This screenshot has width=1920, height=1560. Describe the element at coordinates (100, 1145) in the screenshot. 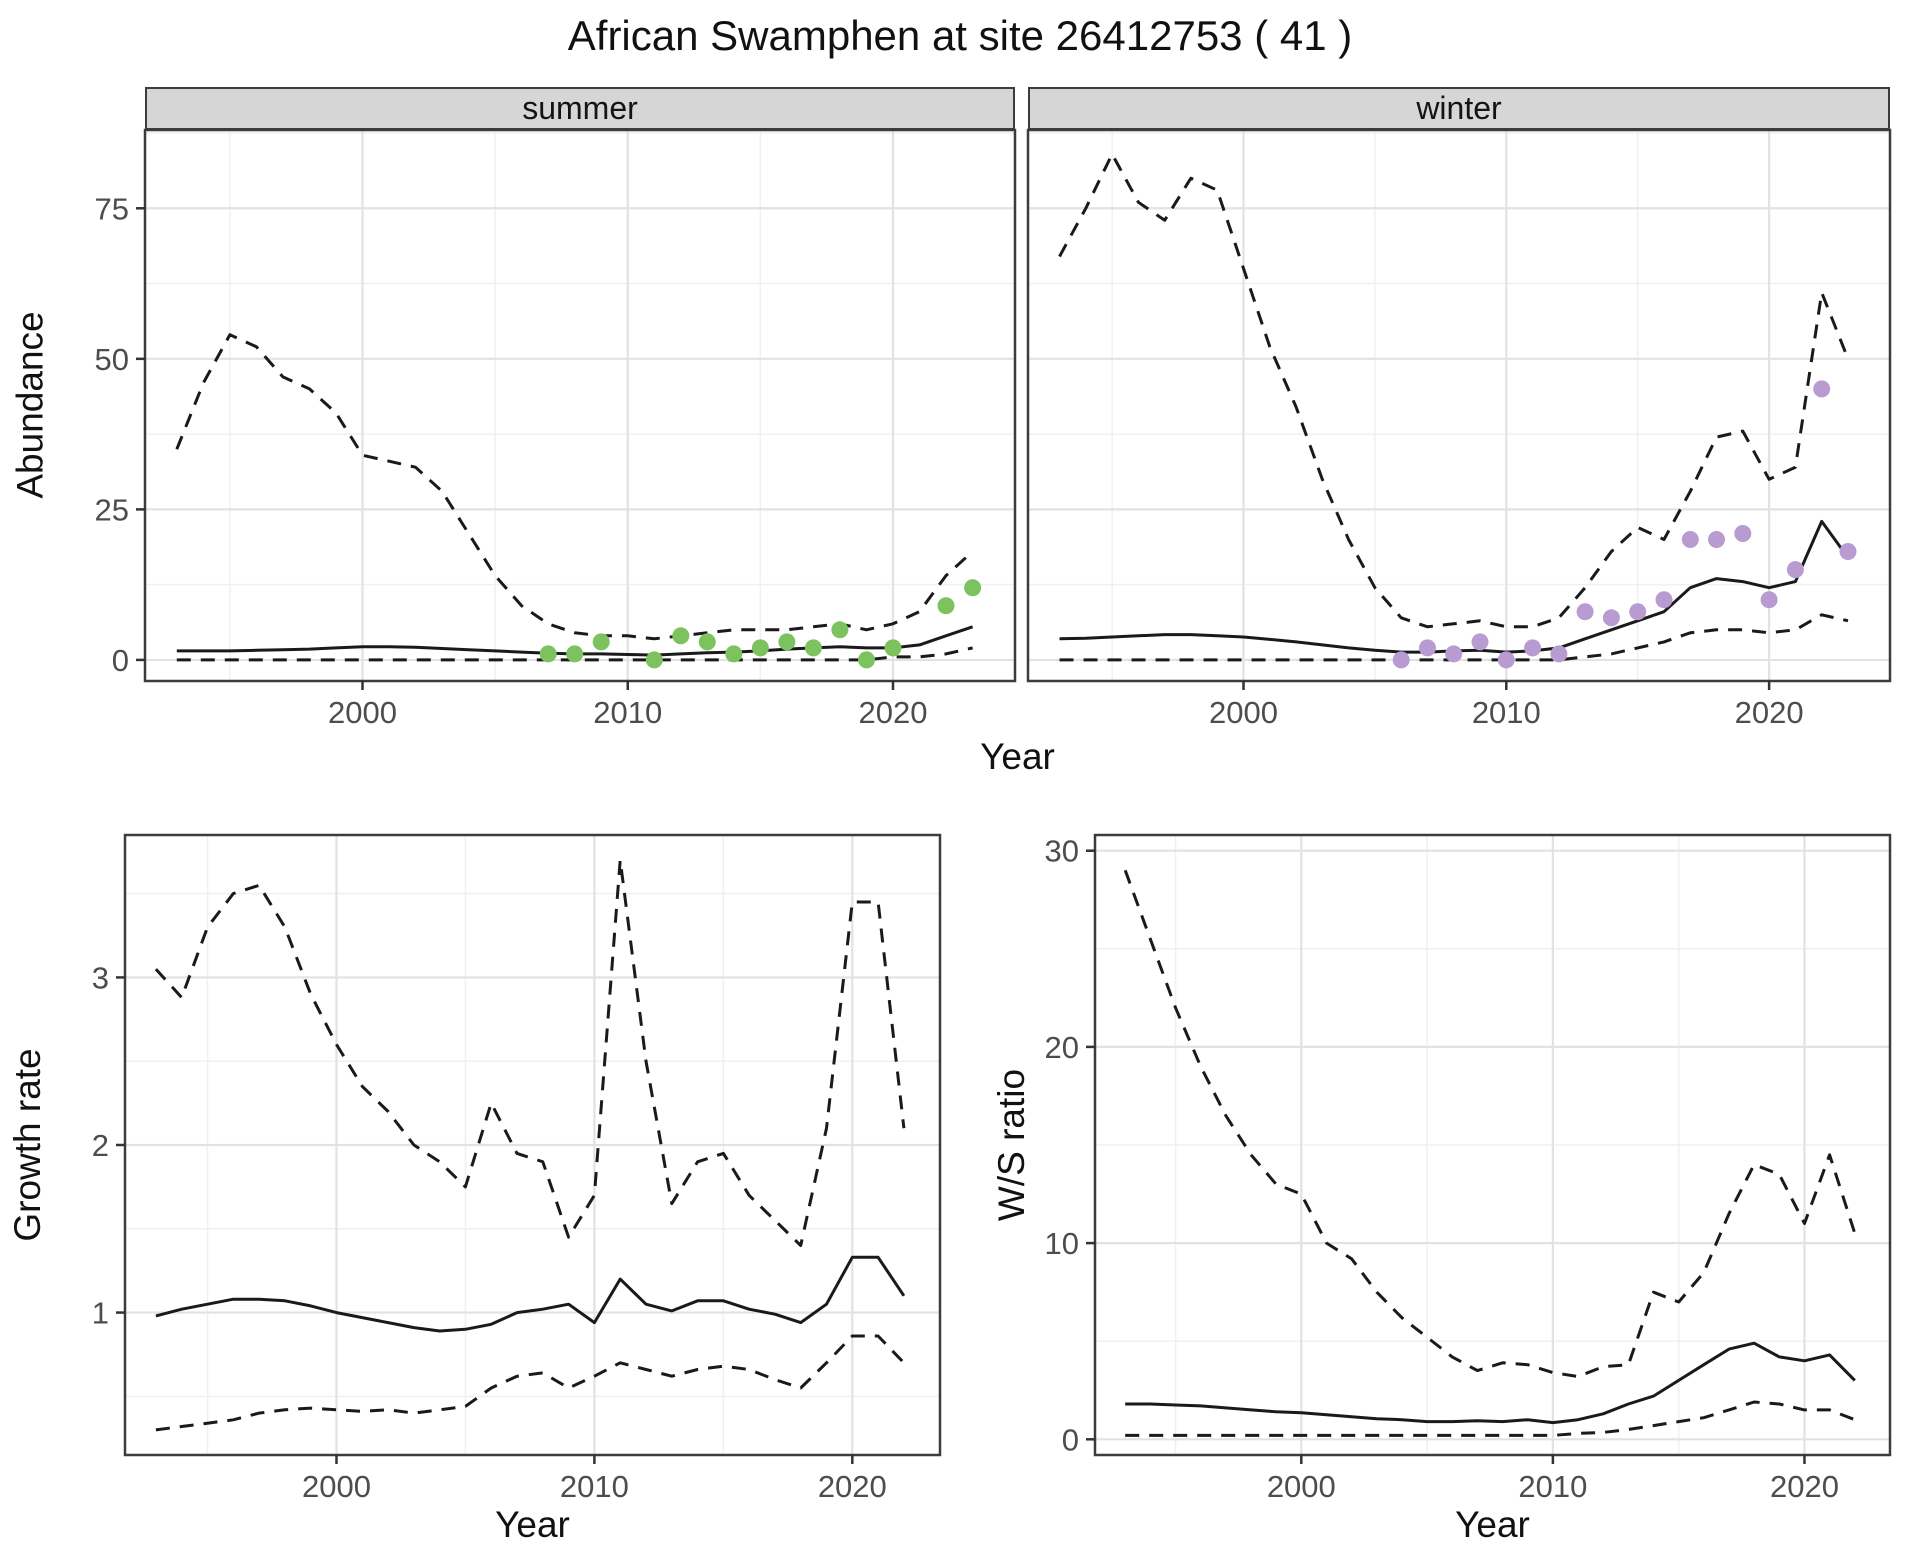

I see `y-tick-label: 2` at that location.